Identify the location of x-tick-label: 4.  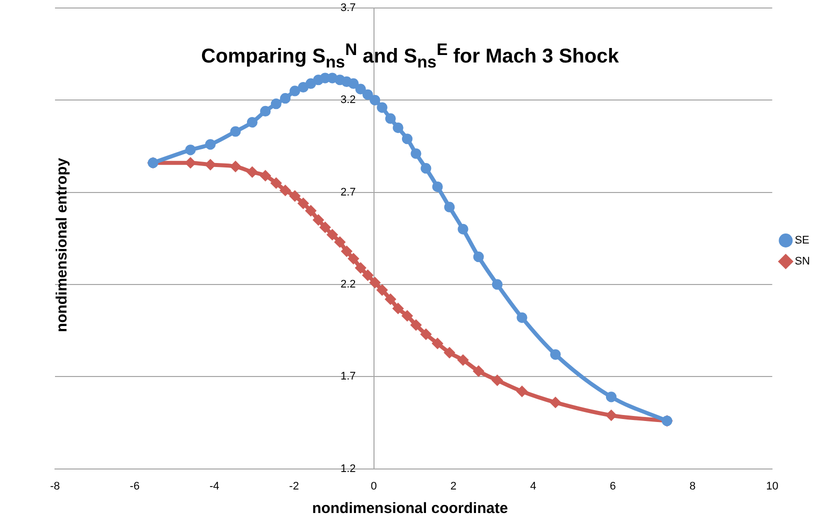
(533, 486).